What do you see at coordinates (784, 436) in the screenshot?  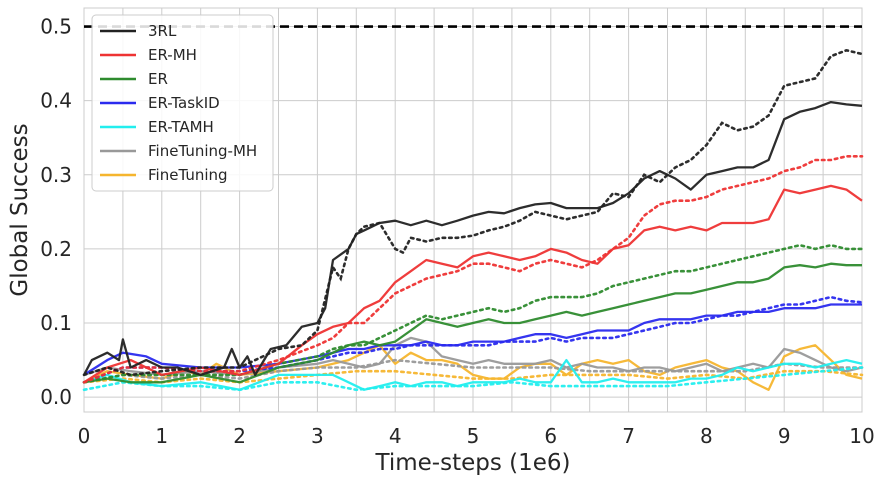 I see `x-tick-label: 9` at bounding box center [784, 436].